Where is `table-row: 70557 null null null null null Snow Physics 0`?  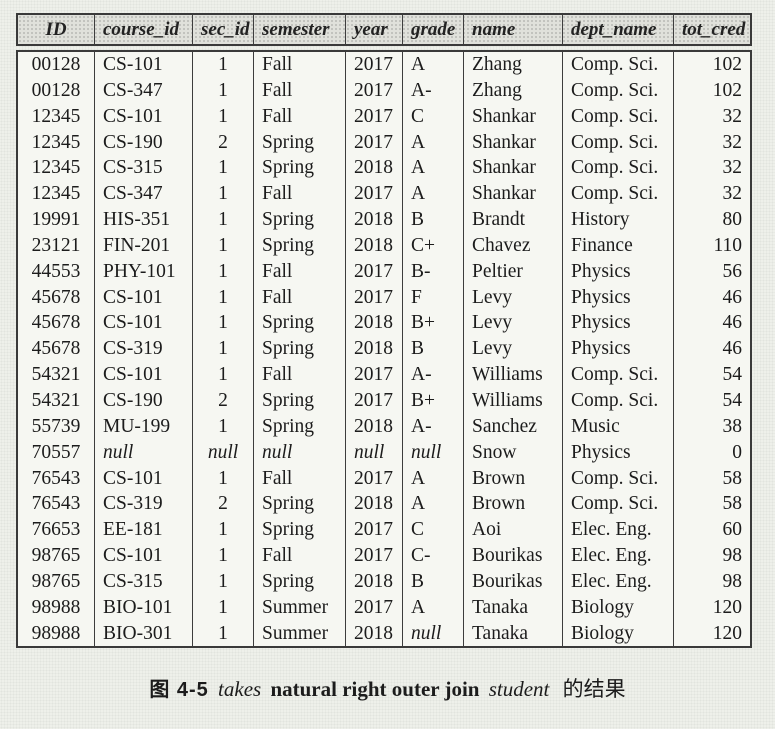 table-row: 70557 null null null null null Snow Physics 0 is located at coordinates (384, 452).